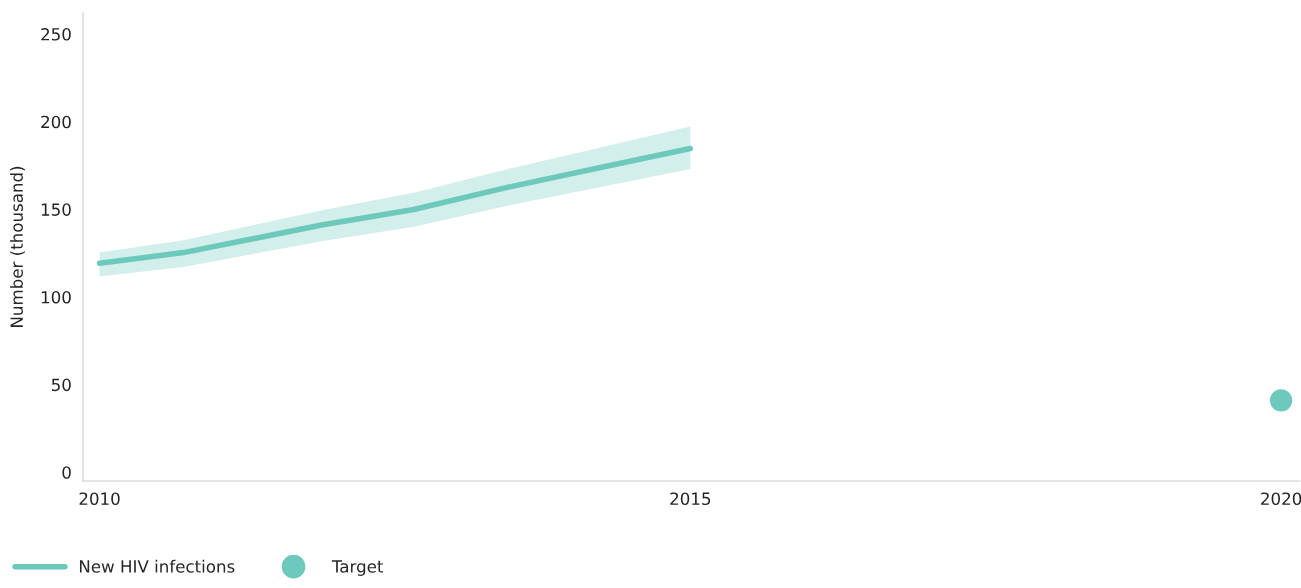 The width and height of the screenshot is (1301, 588). What do you see at coordinates (56, 297) in the screenshot?
I see `y-tick-label: 100` at bounding box center [56, 297].